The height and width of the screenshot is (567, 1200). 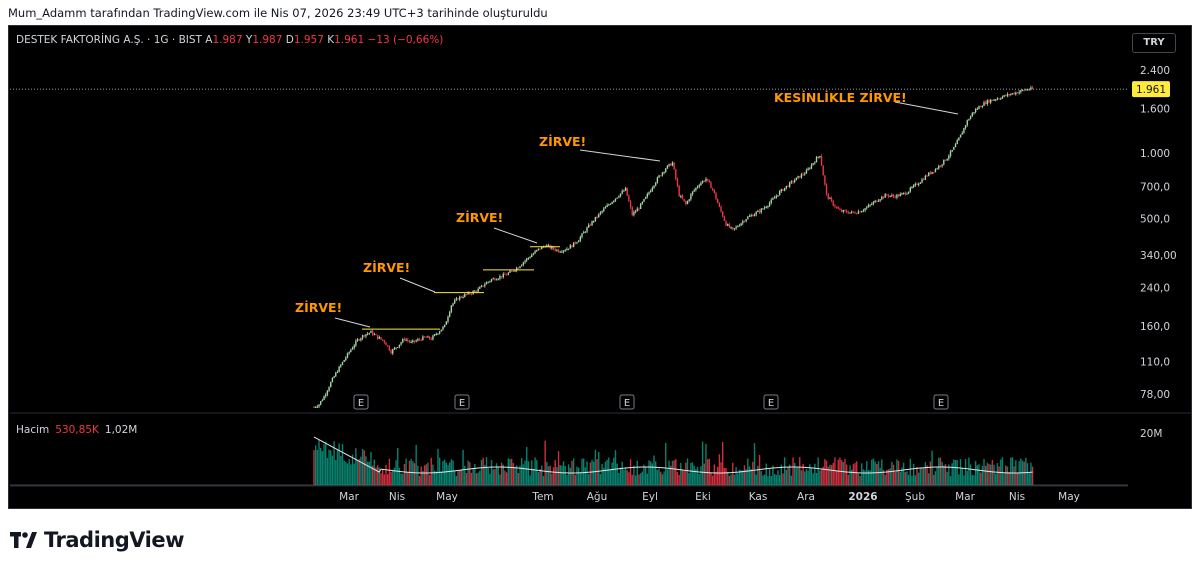 What do you see at coordinates (703, 497) in the screenshot?
I see `time-tick-label: Eki` at bounding box center [703, 497].